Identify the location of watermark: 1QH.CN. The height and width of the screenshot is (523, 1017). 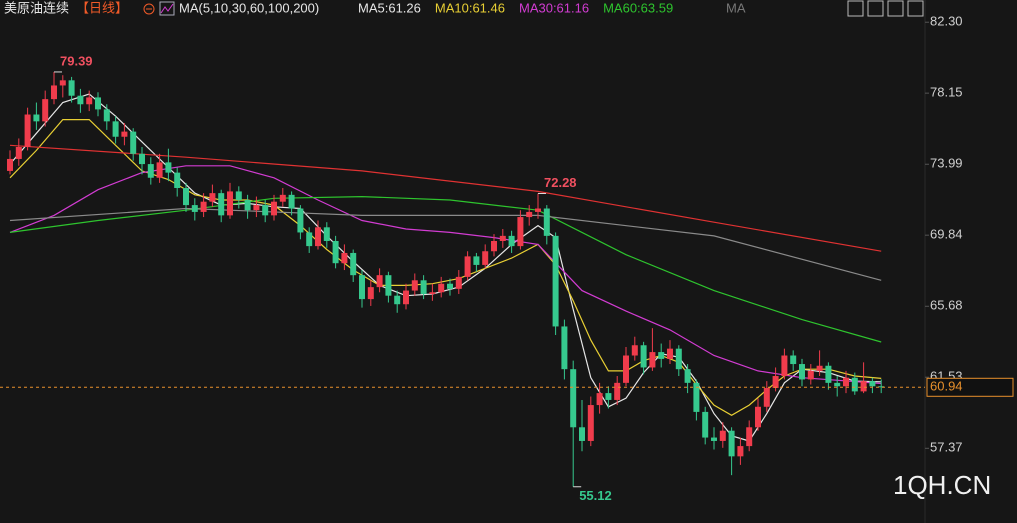
(942, 485).